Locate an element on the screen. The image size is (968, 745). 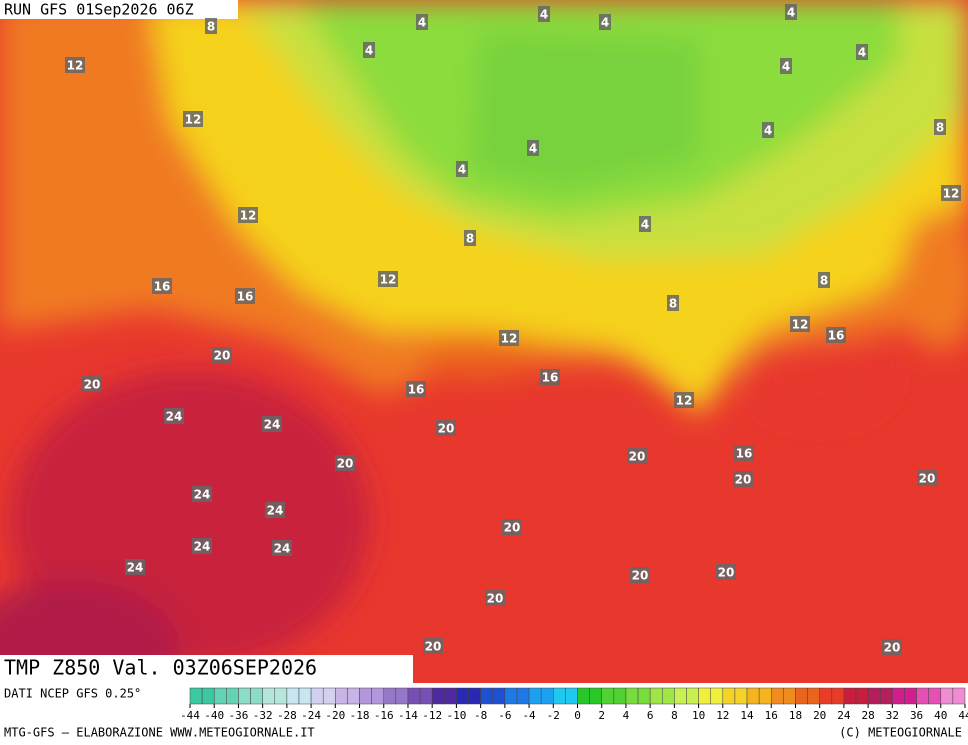
colorbar-tick-label: 32 is located at coordinates (892, 715).